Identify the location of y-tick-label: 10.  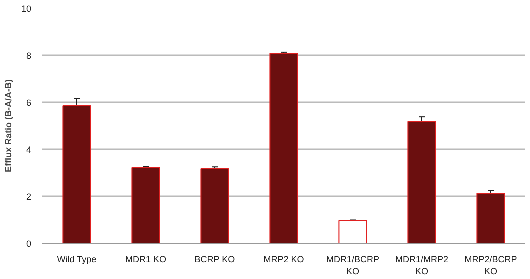
(26, 9).